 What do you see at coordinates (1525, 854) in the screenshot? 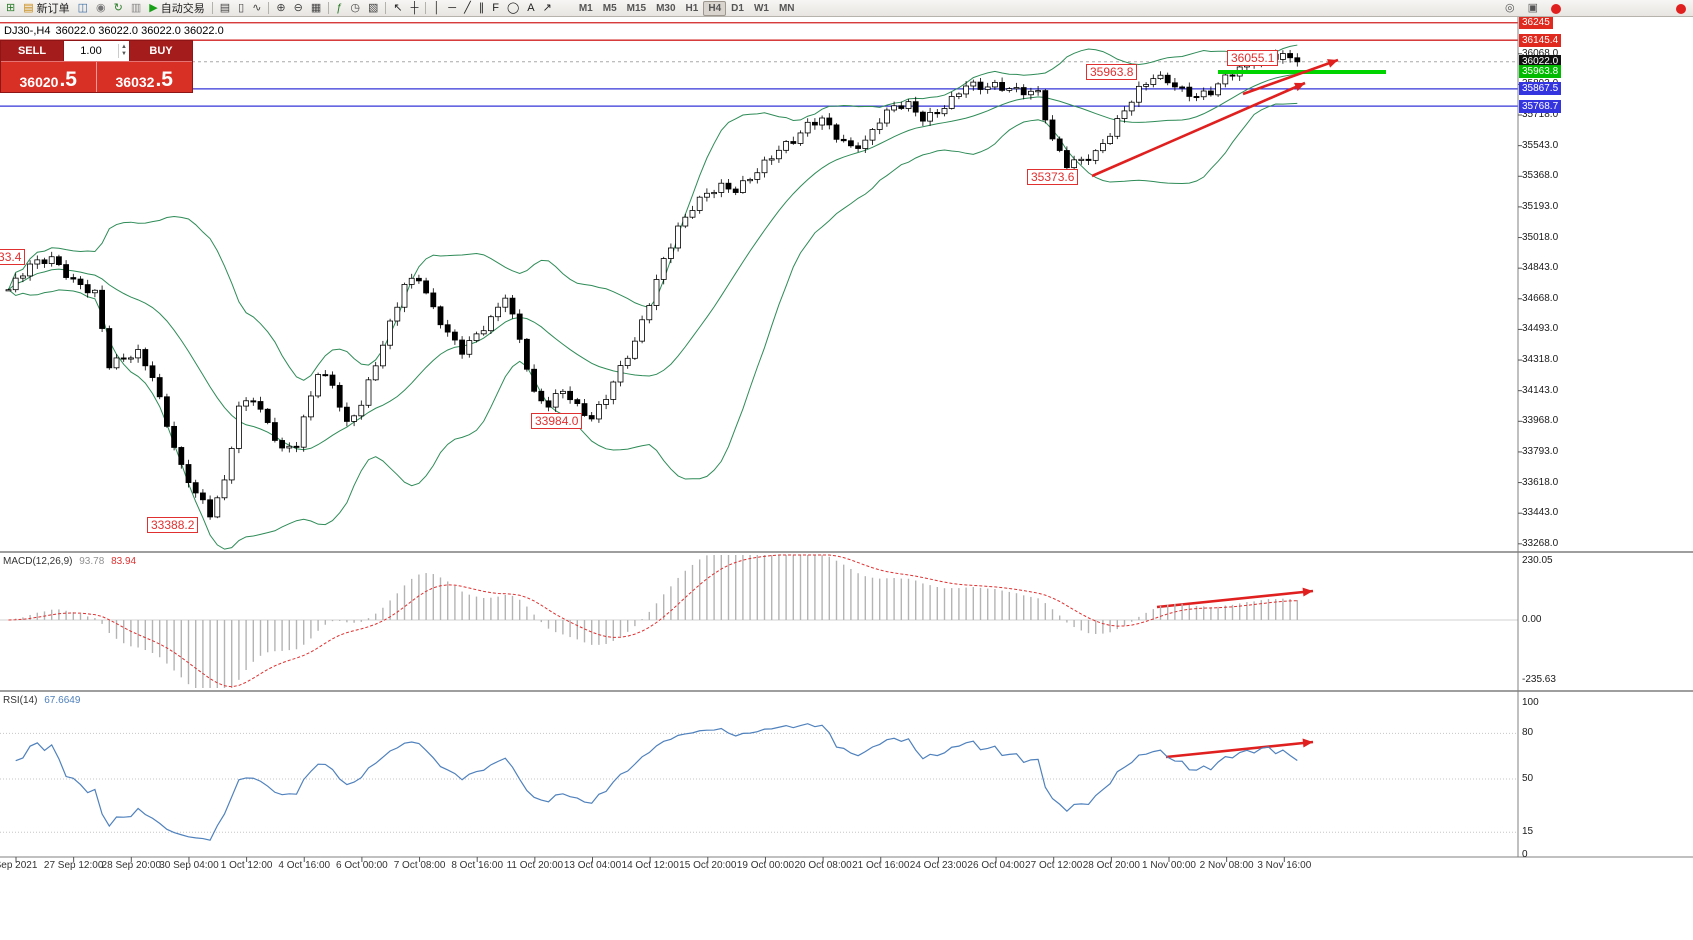
I see `rsi-axis-tick: 0` at bounding box center [1525, 854].